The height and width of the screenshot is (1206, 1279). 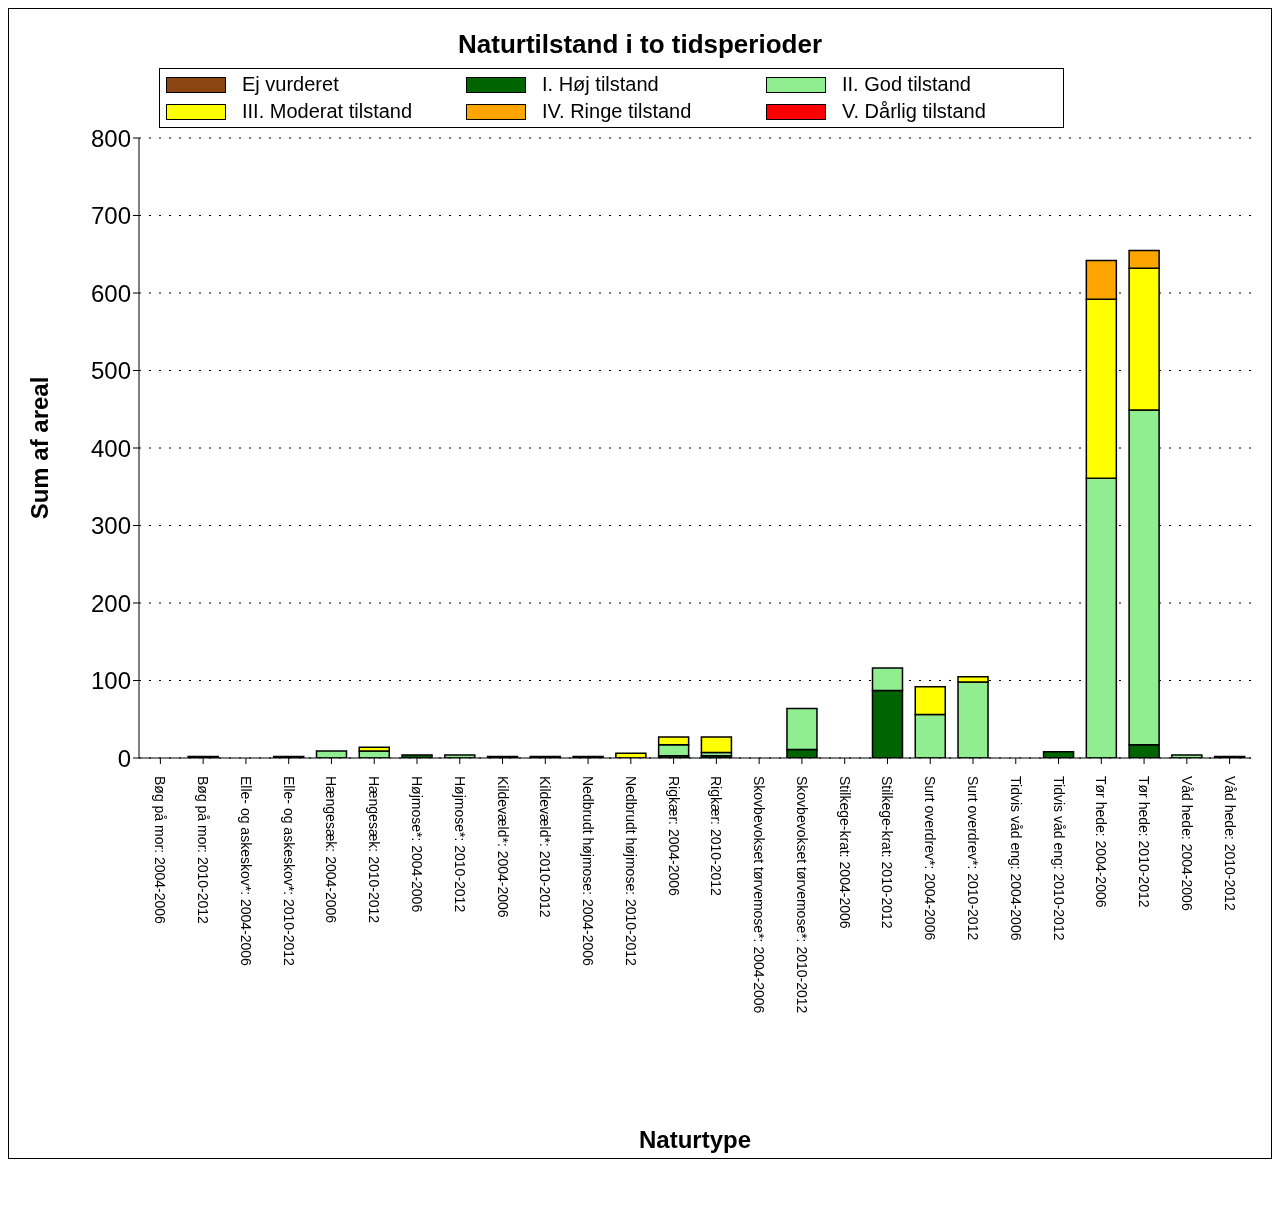 What do you see at coordinates (844, 852) in the screenshot?
I see `x-tick-label: Stilkege-krat: 2004-2006` at bounding box center [844, 852].